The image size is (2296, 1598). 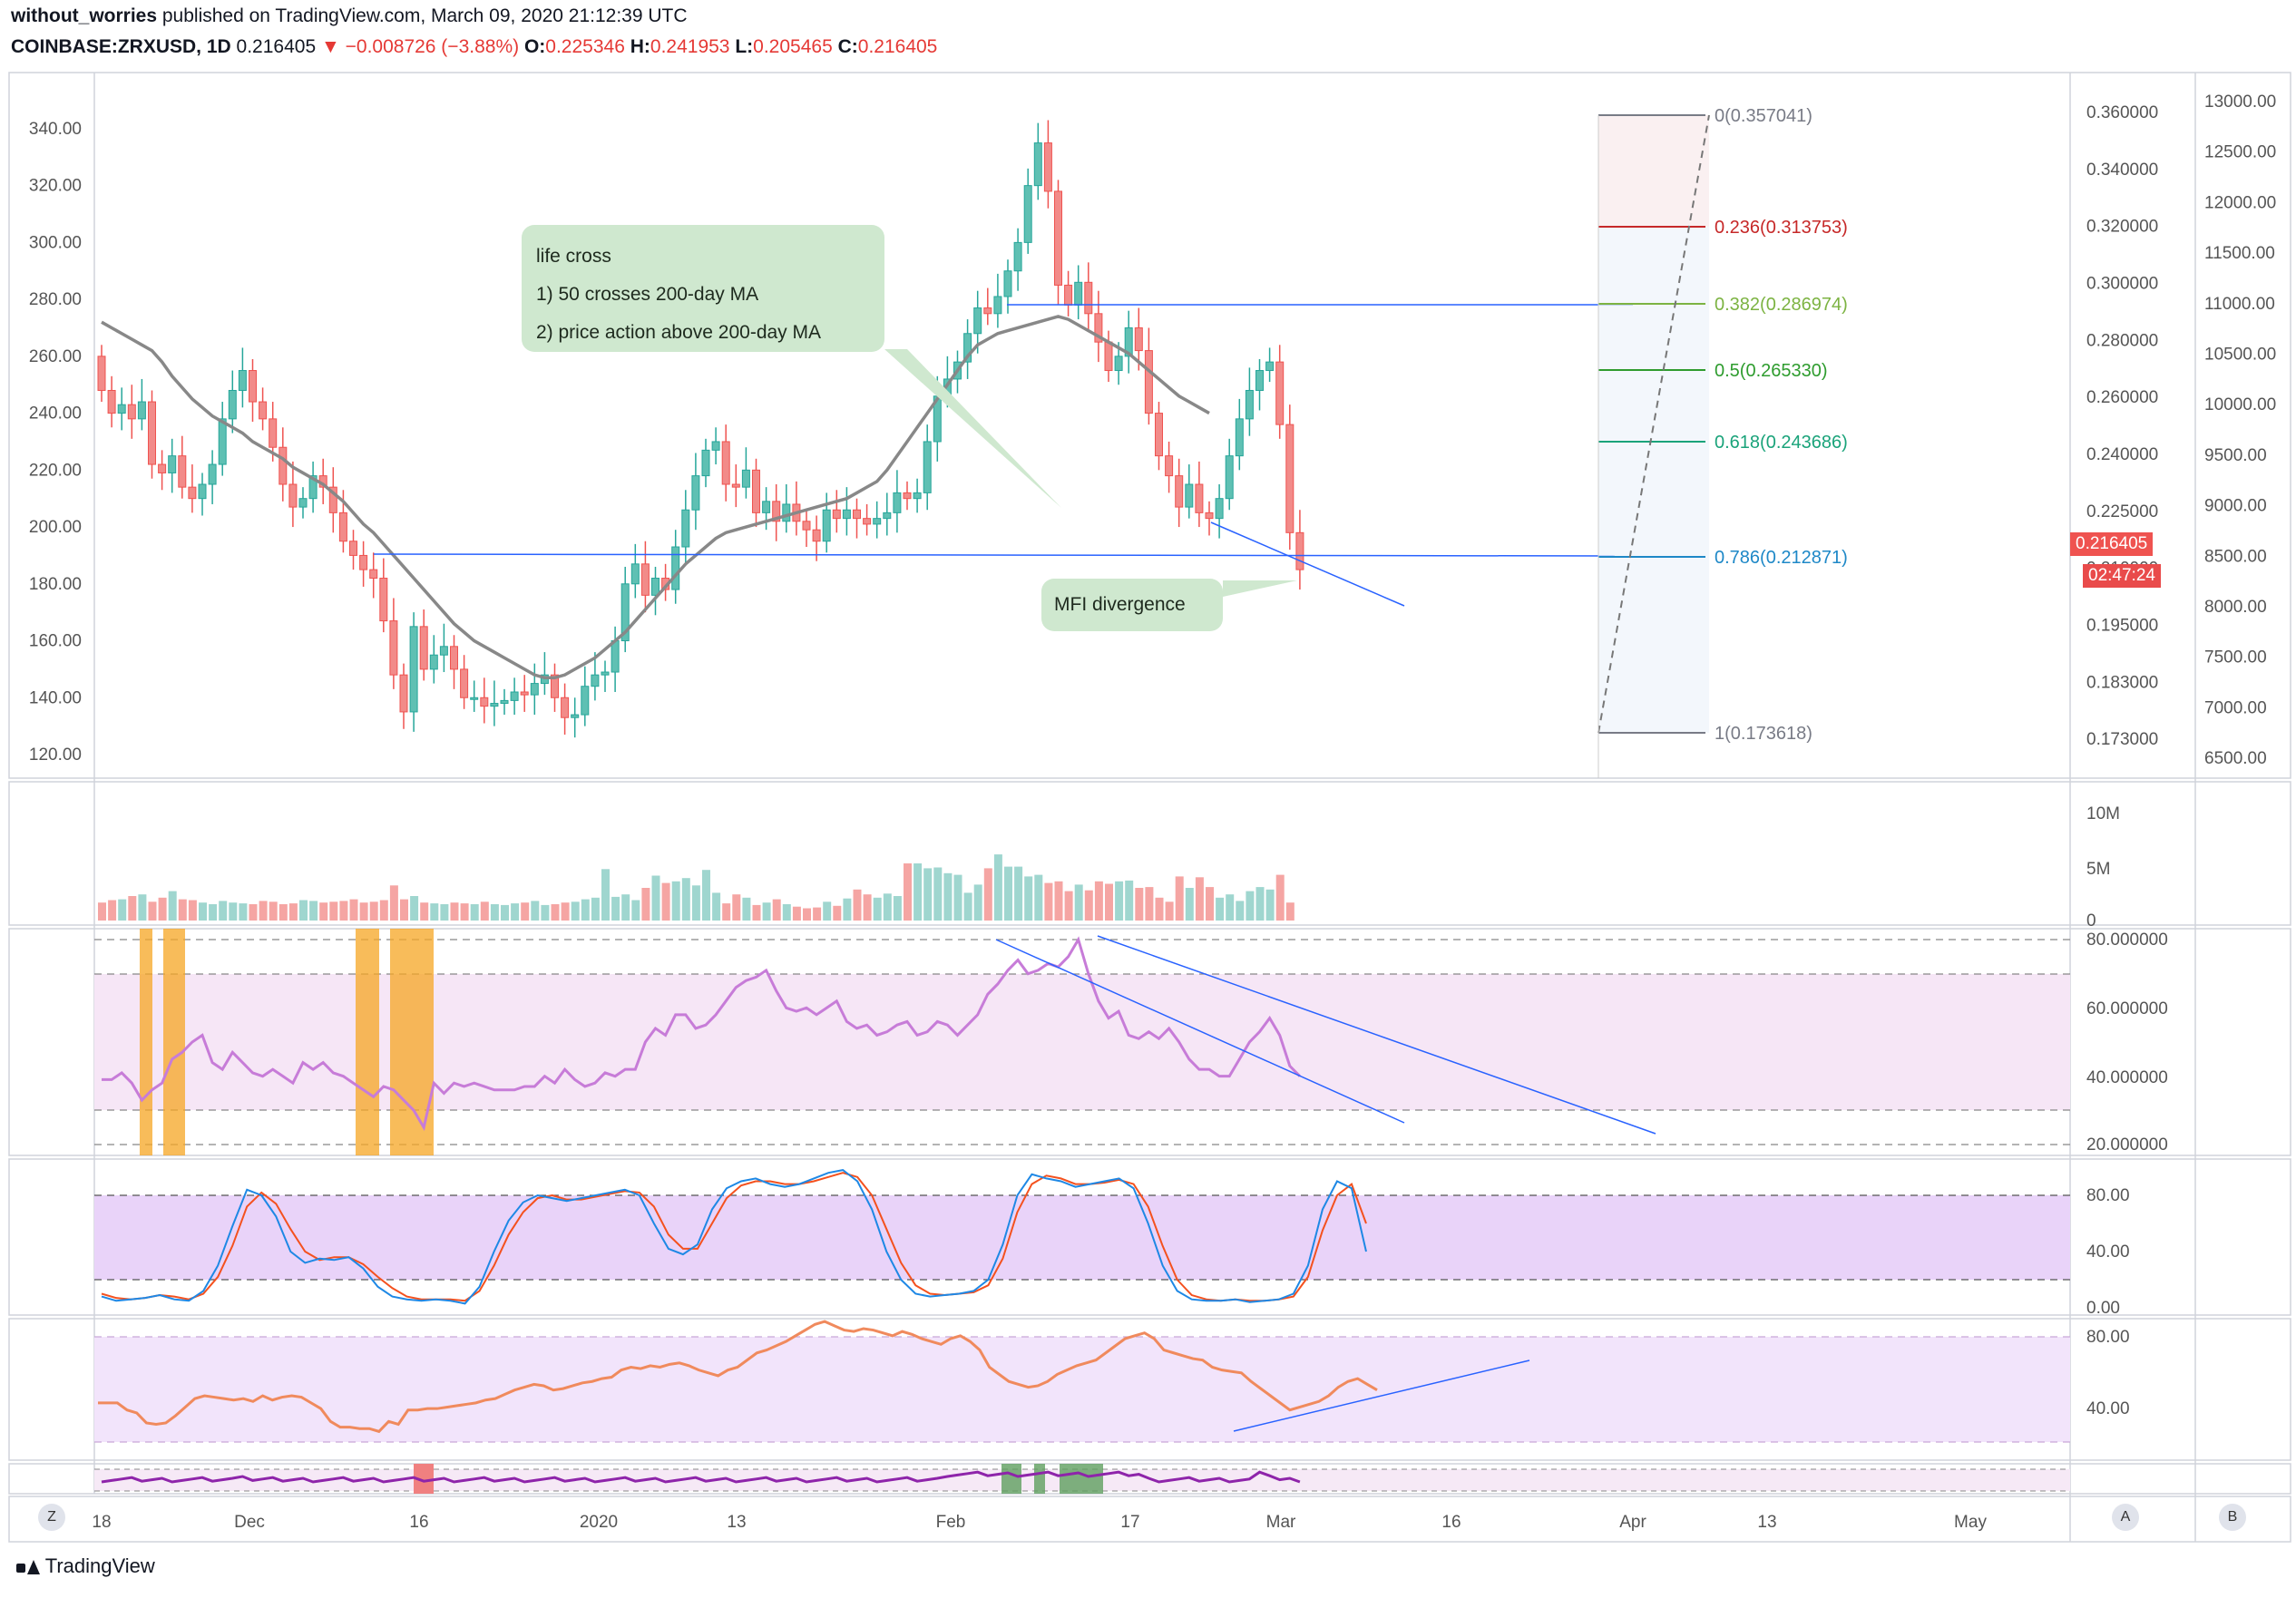 What do you see at coordinates (702, 1034) in the screenshot?
I see `rsi-line` at bounding box center [702, 1034].